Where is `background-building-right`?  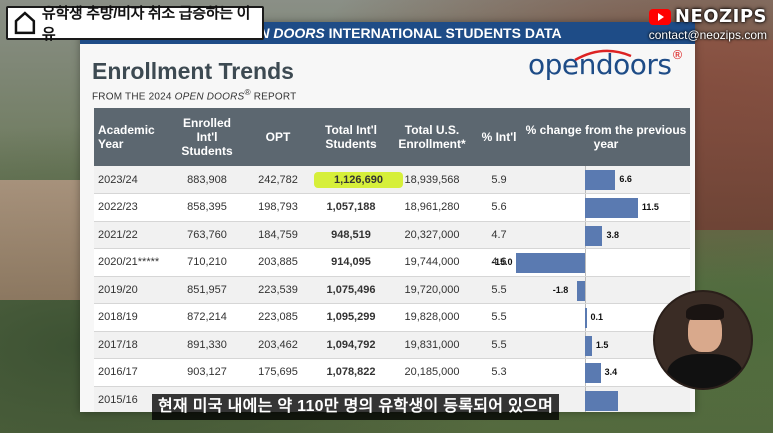 background-building-right is located at coordinates (734, 135).